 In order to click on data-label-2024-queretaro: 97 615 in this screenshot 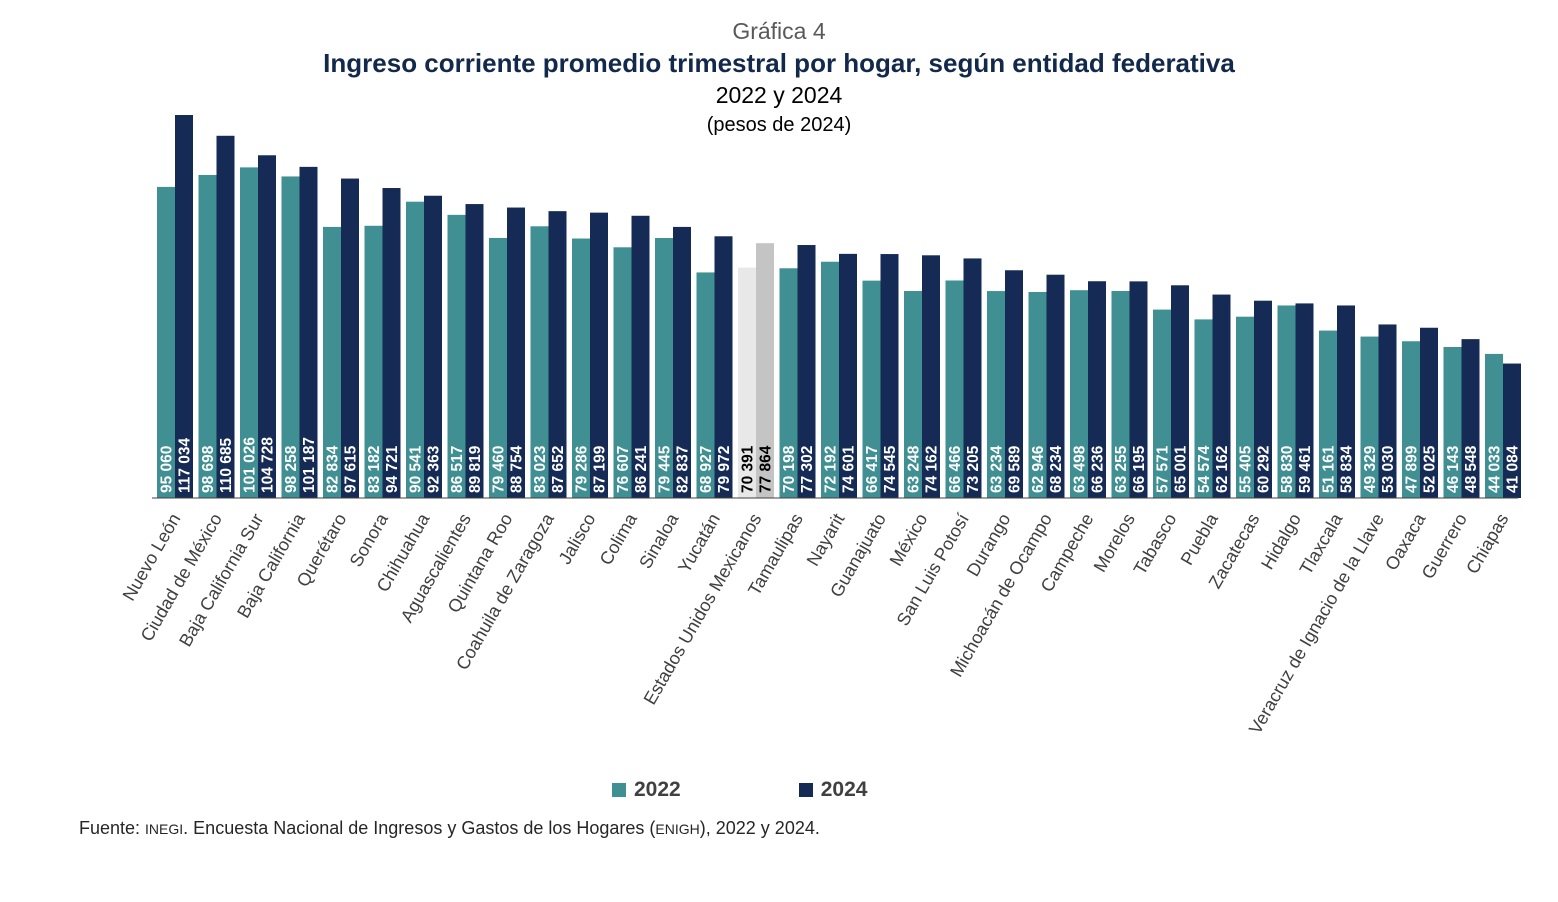, I will do `click(351, 469)`.